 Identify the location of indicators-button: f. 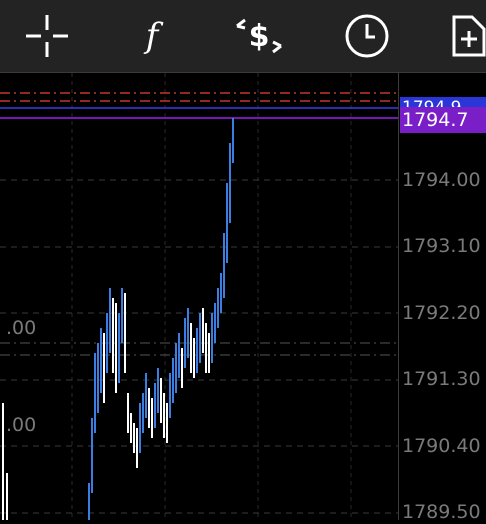
(152, 36).